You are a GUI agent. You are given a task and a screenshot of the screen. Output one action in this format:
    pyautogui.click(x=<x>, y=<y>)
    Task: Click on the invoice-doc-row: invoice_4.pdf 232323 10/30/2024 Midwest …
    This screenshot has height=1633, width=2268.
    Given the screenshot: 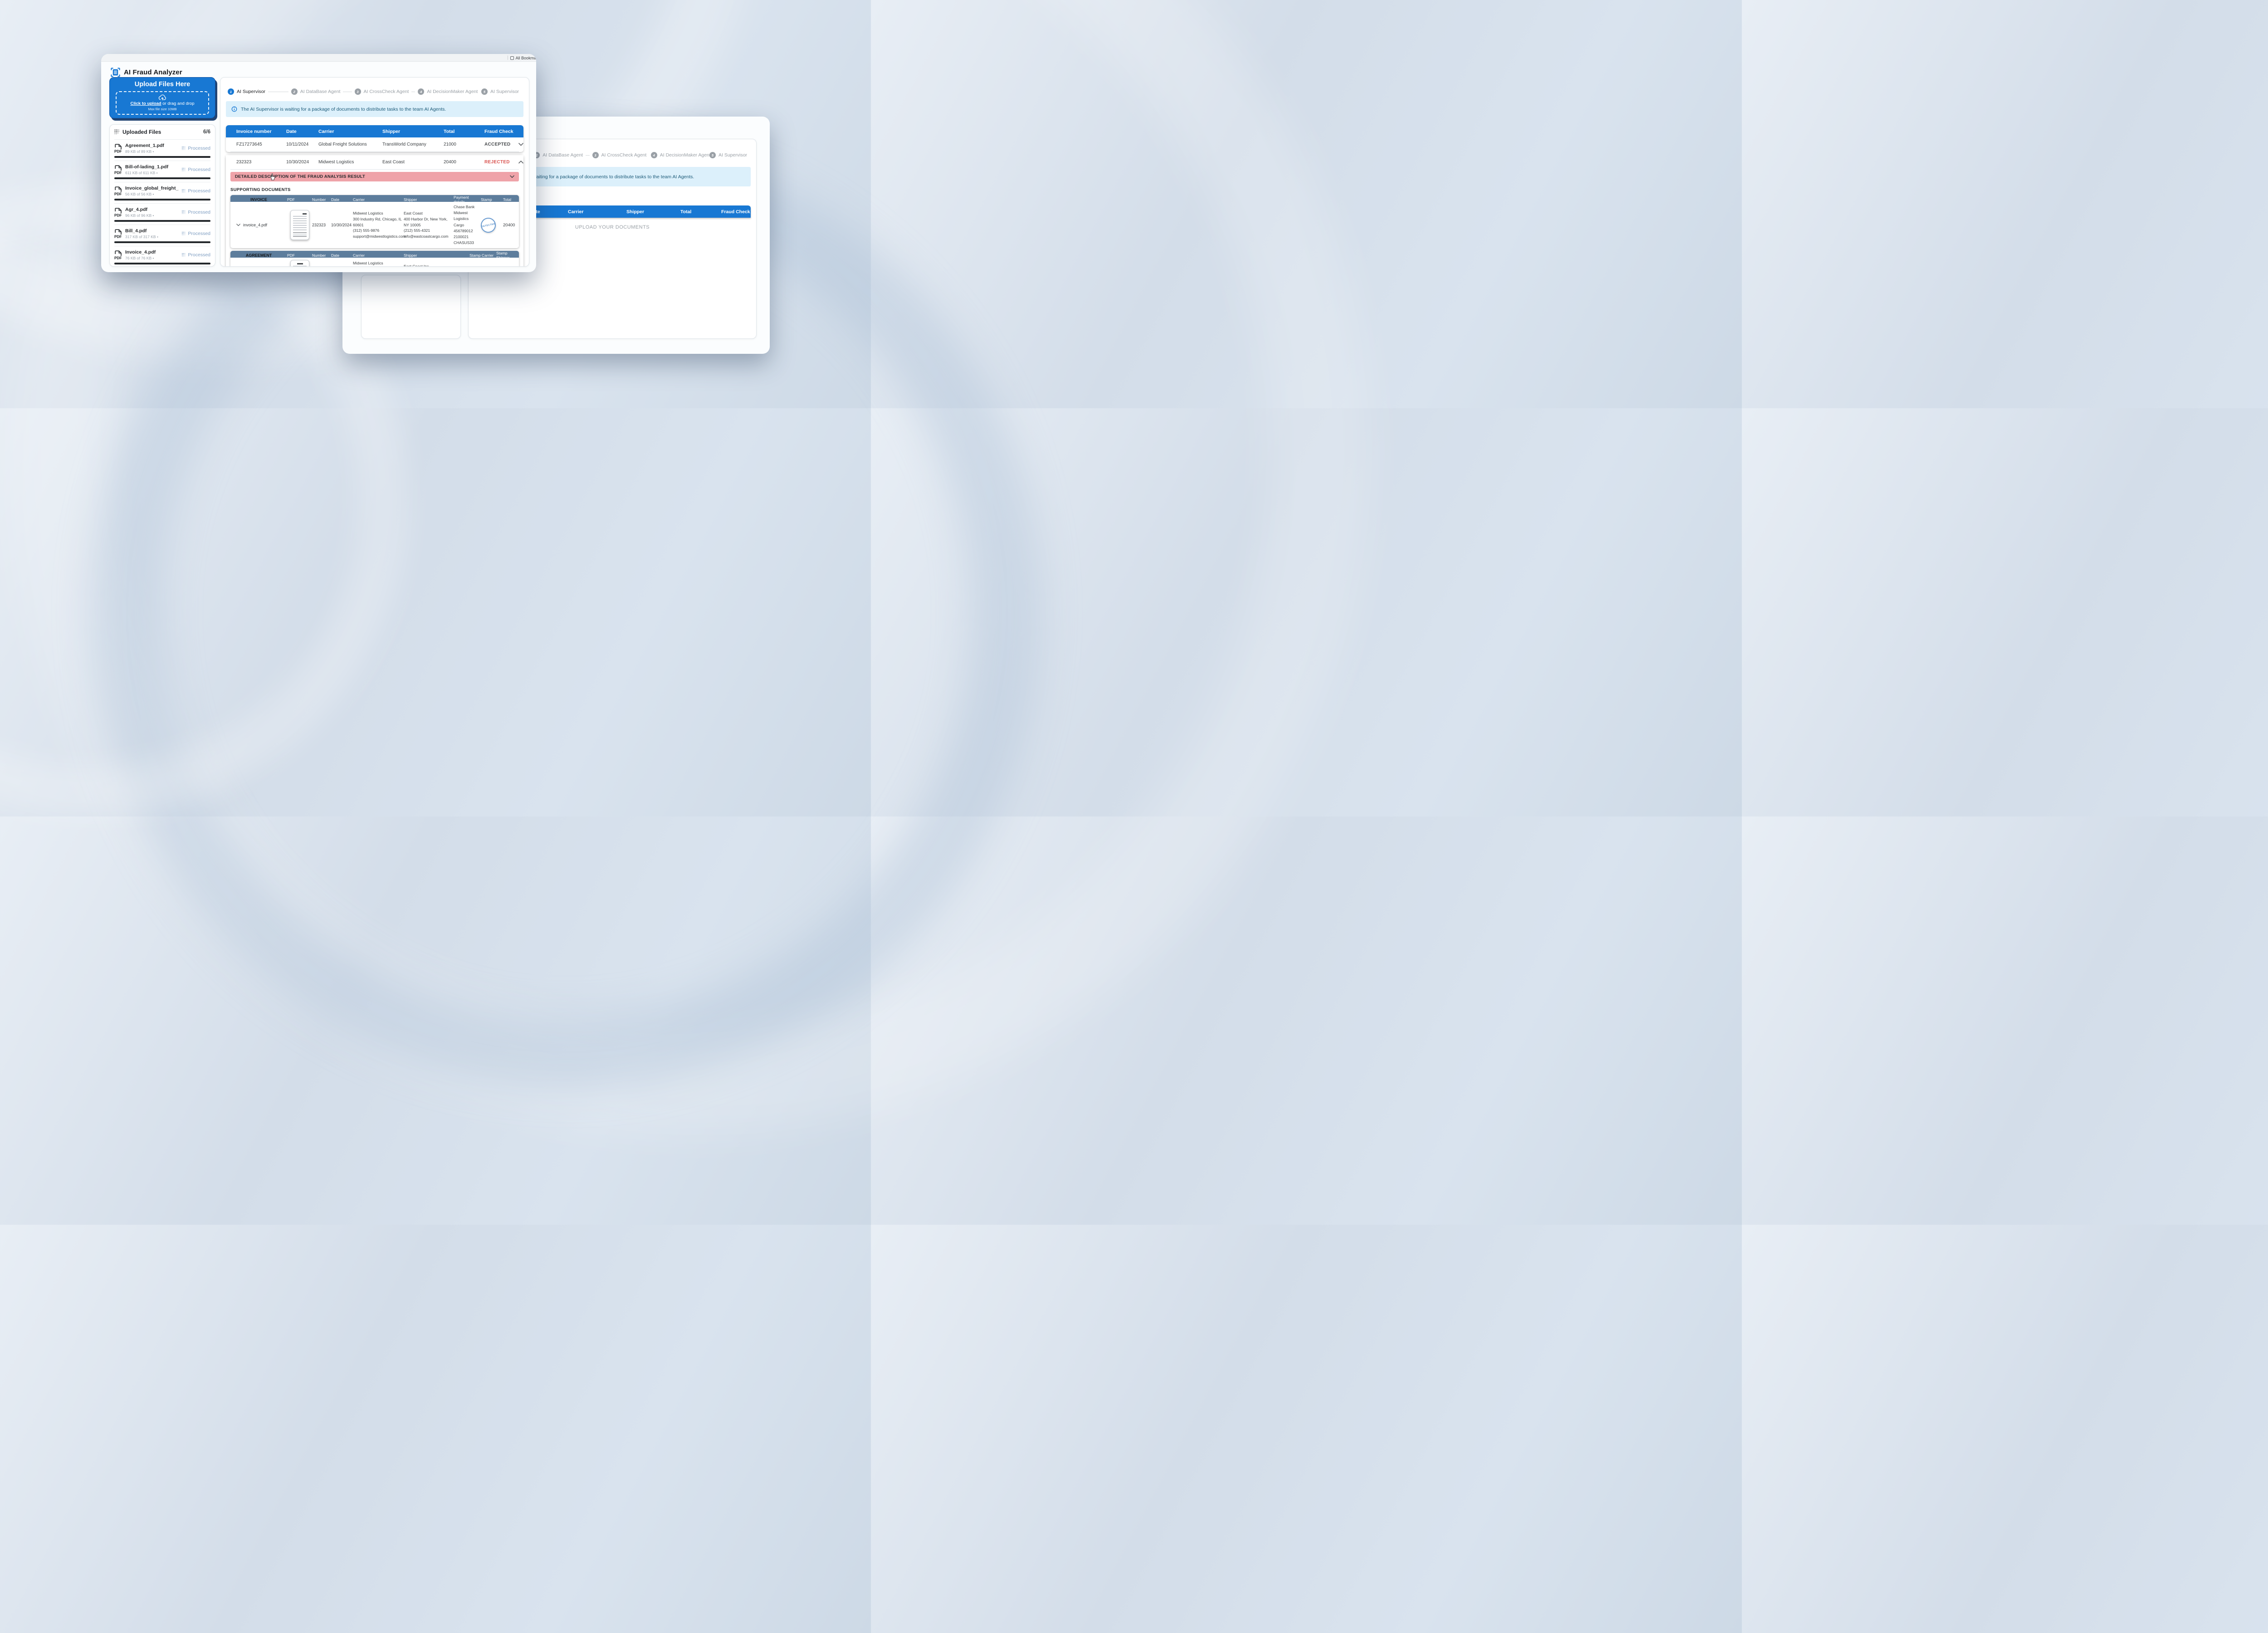 What is the action you would take?
    pyautogui.click(x=374, y=225)
    